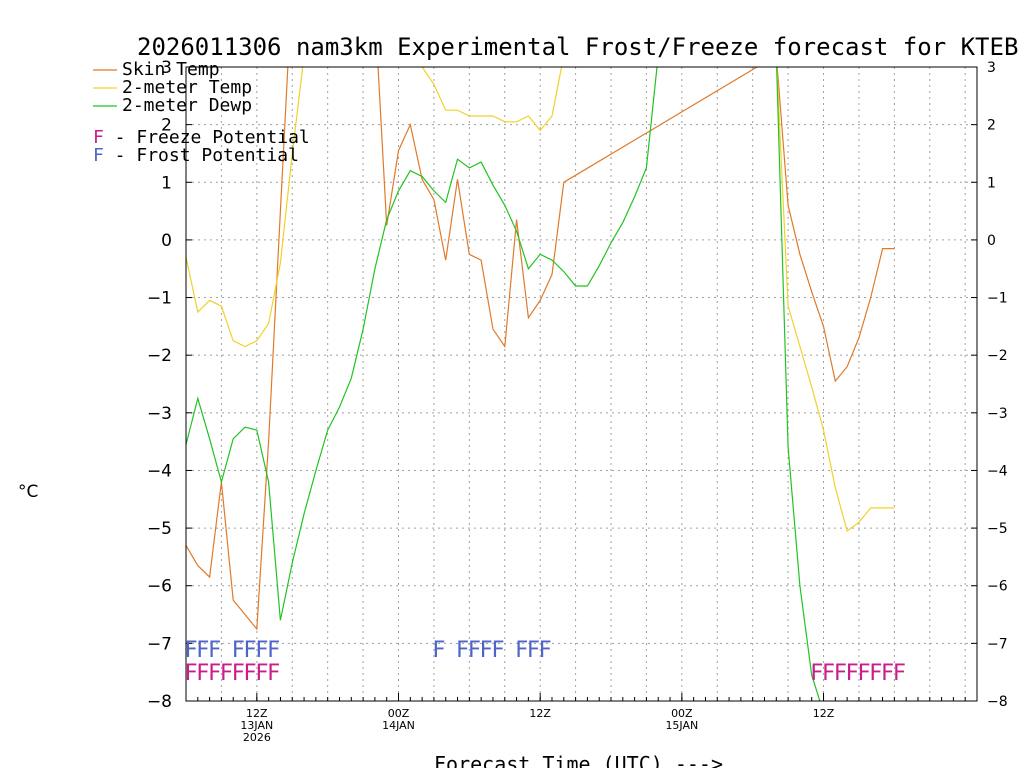 The image size is (1024, 768). Describe the element at coordinates (159, 414) in the screenshot. I see `y-tick-label-left: −3` at that location.